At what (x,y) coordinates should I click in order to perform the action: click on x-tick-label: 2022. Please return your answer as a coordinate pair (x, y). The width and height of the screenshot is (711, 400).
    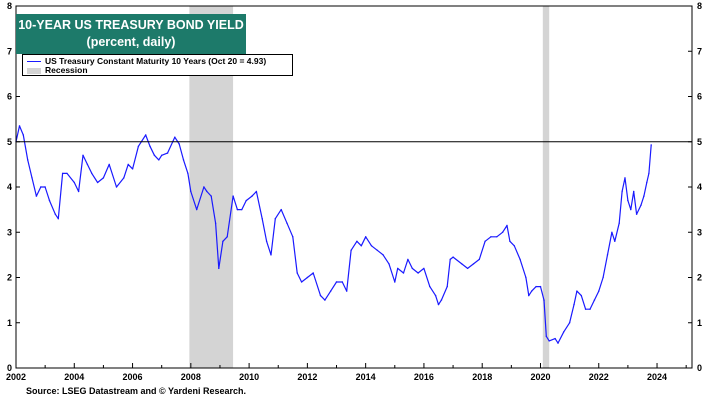
    Looking at the image, I should click on (599, 377).